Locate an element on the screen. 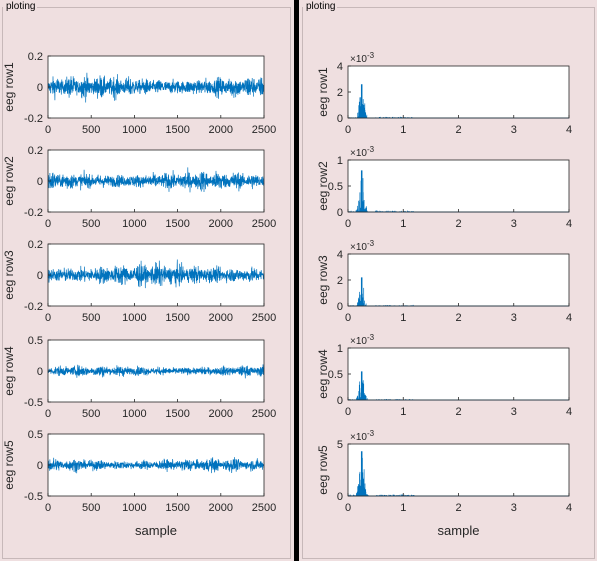 This screenshot has width=597, height=561. y-tick-label: 5 is located at coordinates (340, 445).